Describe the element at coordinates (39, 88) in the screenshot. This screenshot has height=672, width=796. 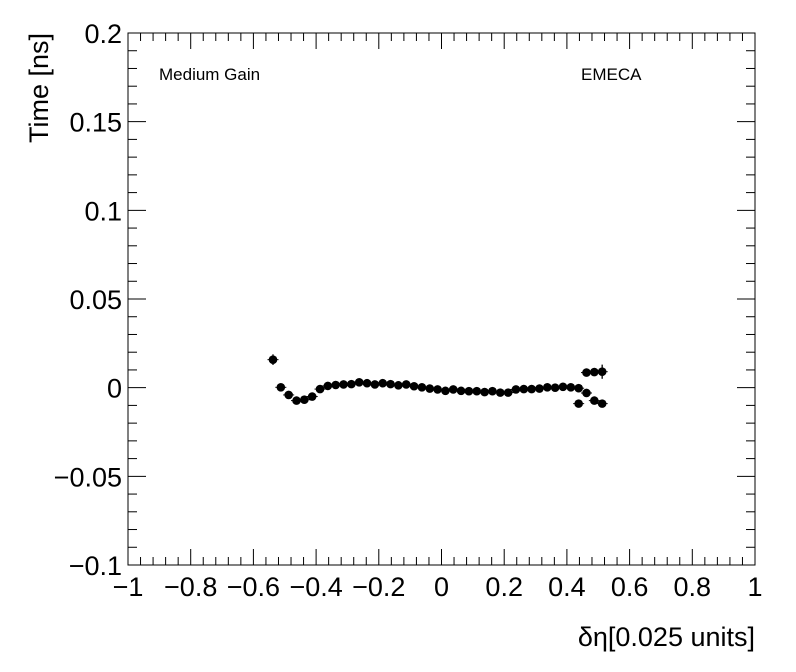
I see `y-axis-label: Time [ns]` at that location.